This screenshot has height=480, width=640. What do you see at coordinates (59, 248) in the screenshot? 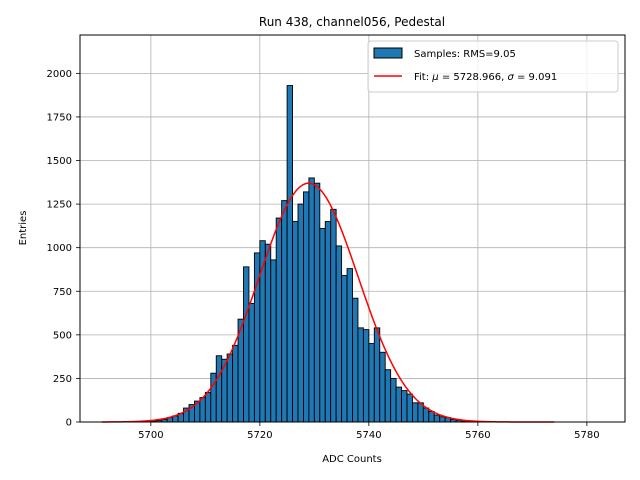
I see `y-tick-label: 1000` at bounding box center [59, 248].